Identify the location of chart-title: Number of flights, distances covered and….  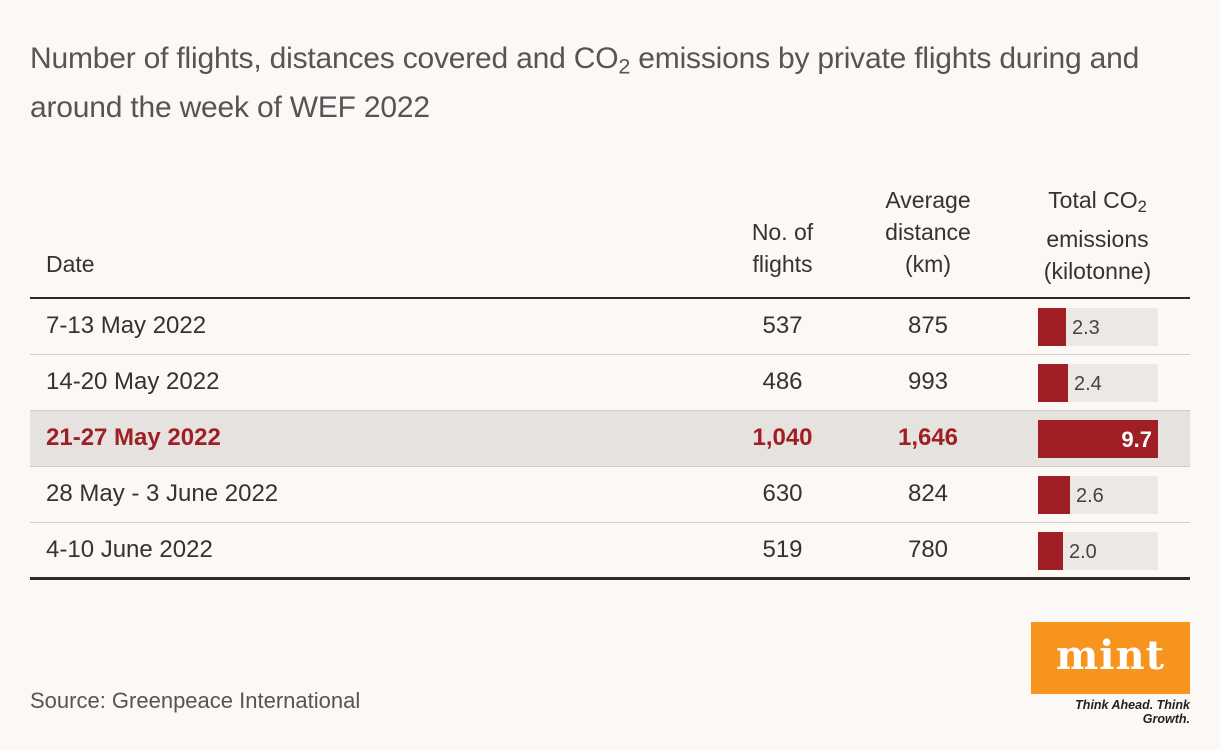
(585, 83).